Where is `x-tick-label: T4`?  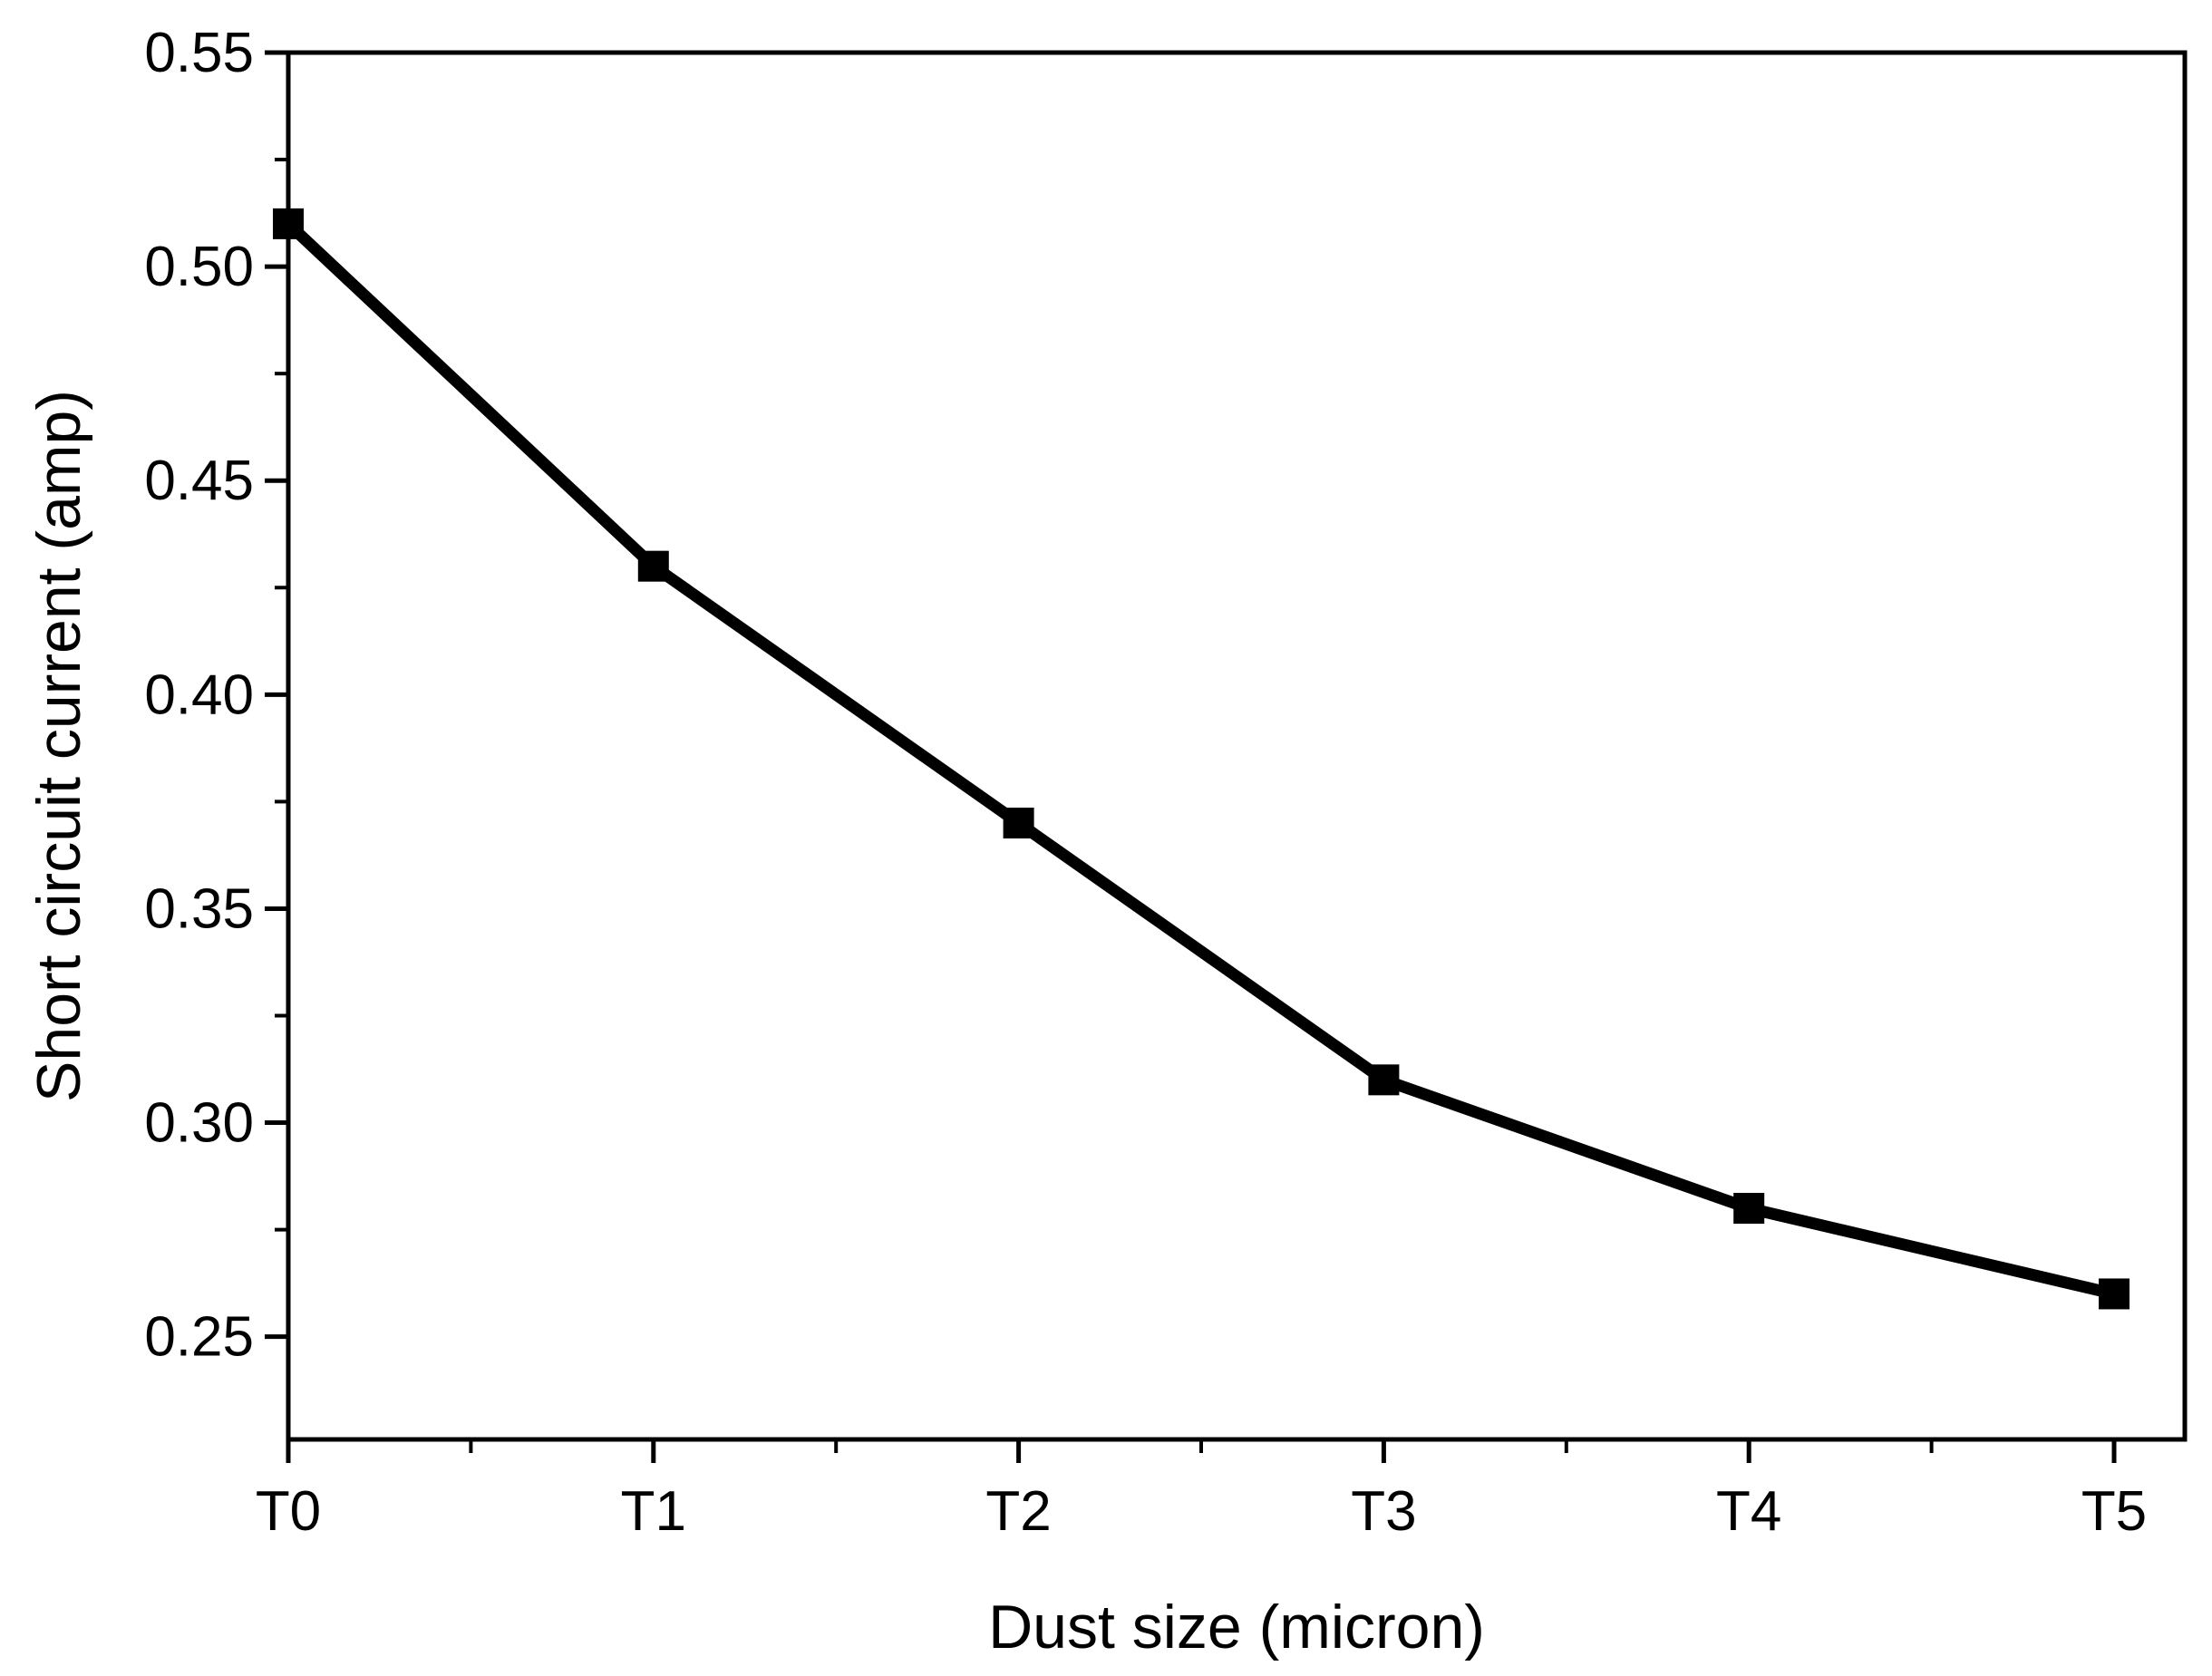
x-tick-label: T4 is located at coordinates (1748, 1511).